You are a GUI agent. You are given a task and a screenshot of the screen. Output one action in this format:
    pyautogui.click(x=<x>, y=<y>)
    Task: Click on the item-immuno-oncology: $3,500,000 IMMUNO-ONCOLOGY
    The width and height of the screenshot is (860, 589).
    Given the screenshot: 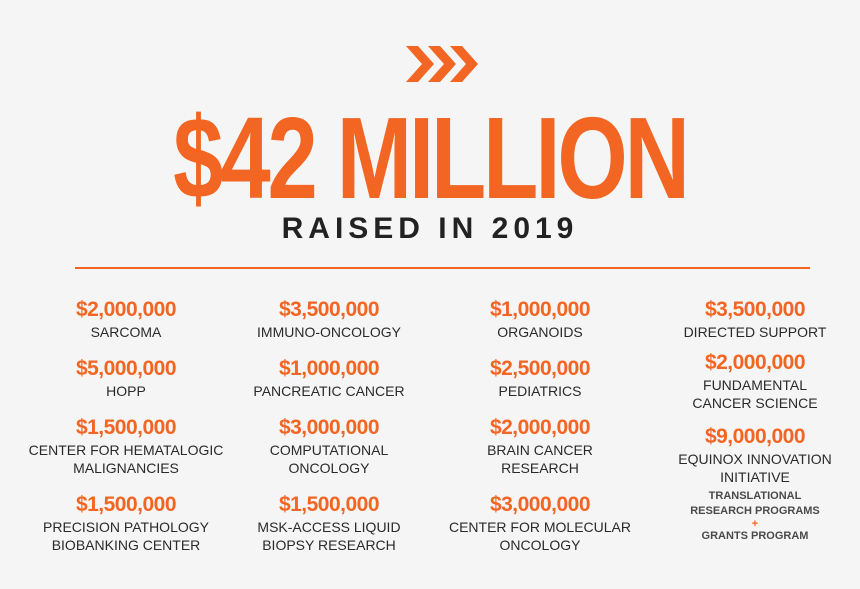 What is the action you would take?
    pyautogui.click(x=329, y=319)
    